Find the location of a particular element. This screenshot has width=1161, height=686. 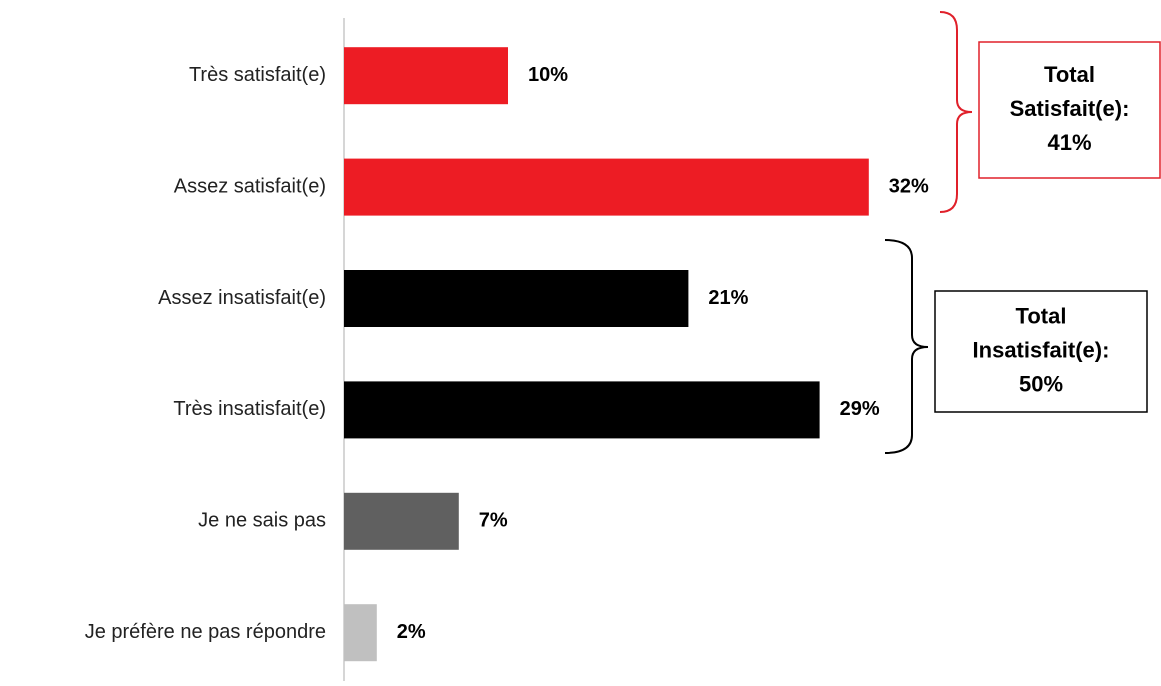

value-label: 10% is located at coordinates (548, 75).